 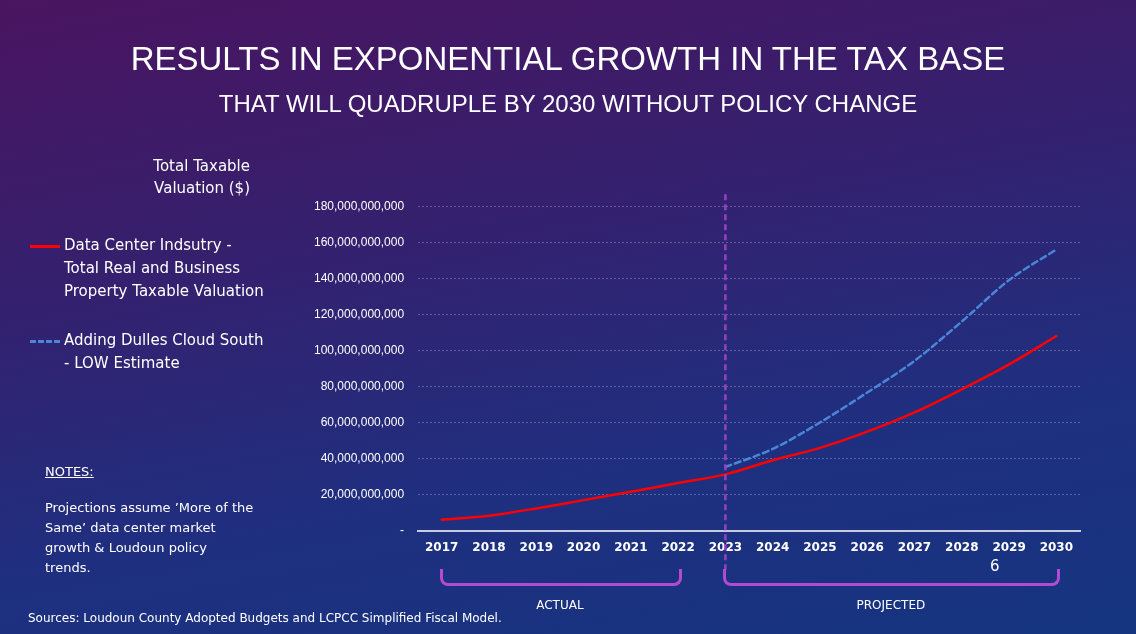 What do you see at coordinates (201, 177) in the screenshot?
I see `y-axis-title: Total Taxable Valuation ($)` at bounding box center [201, 177].